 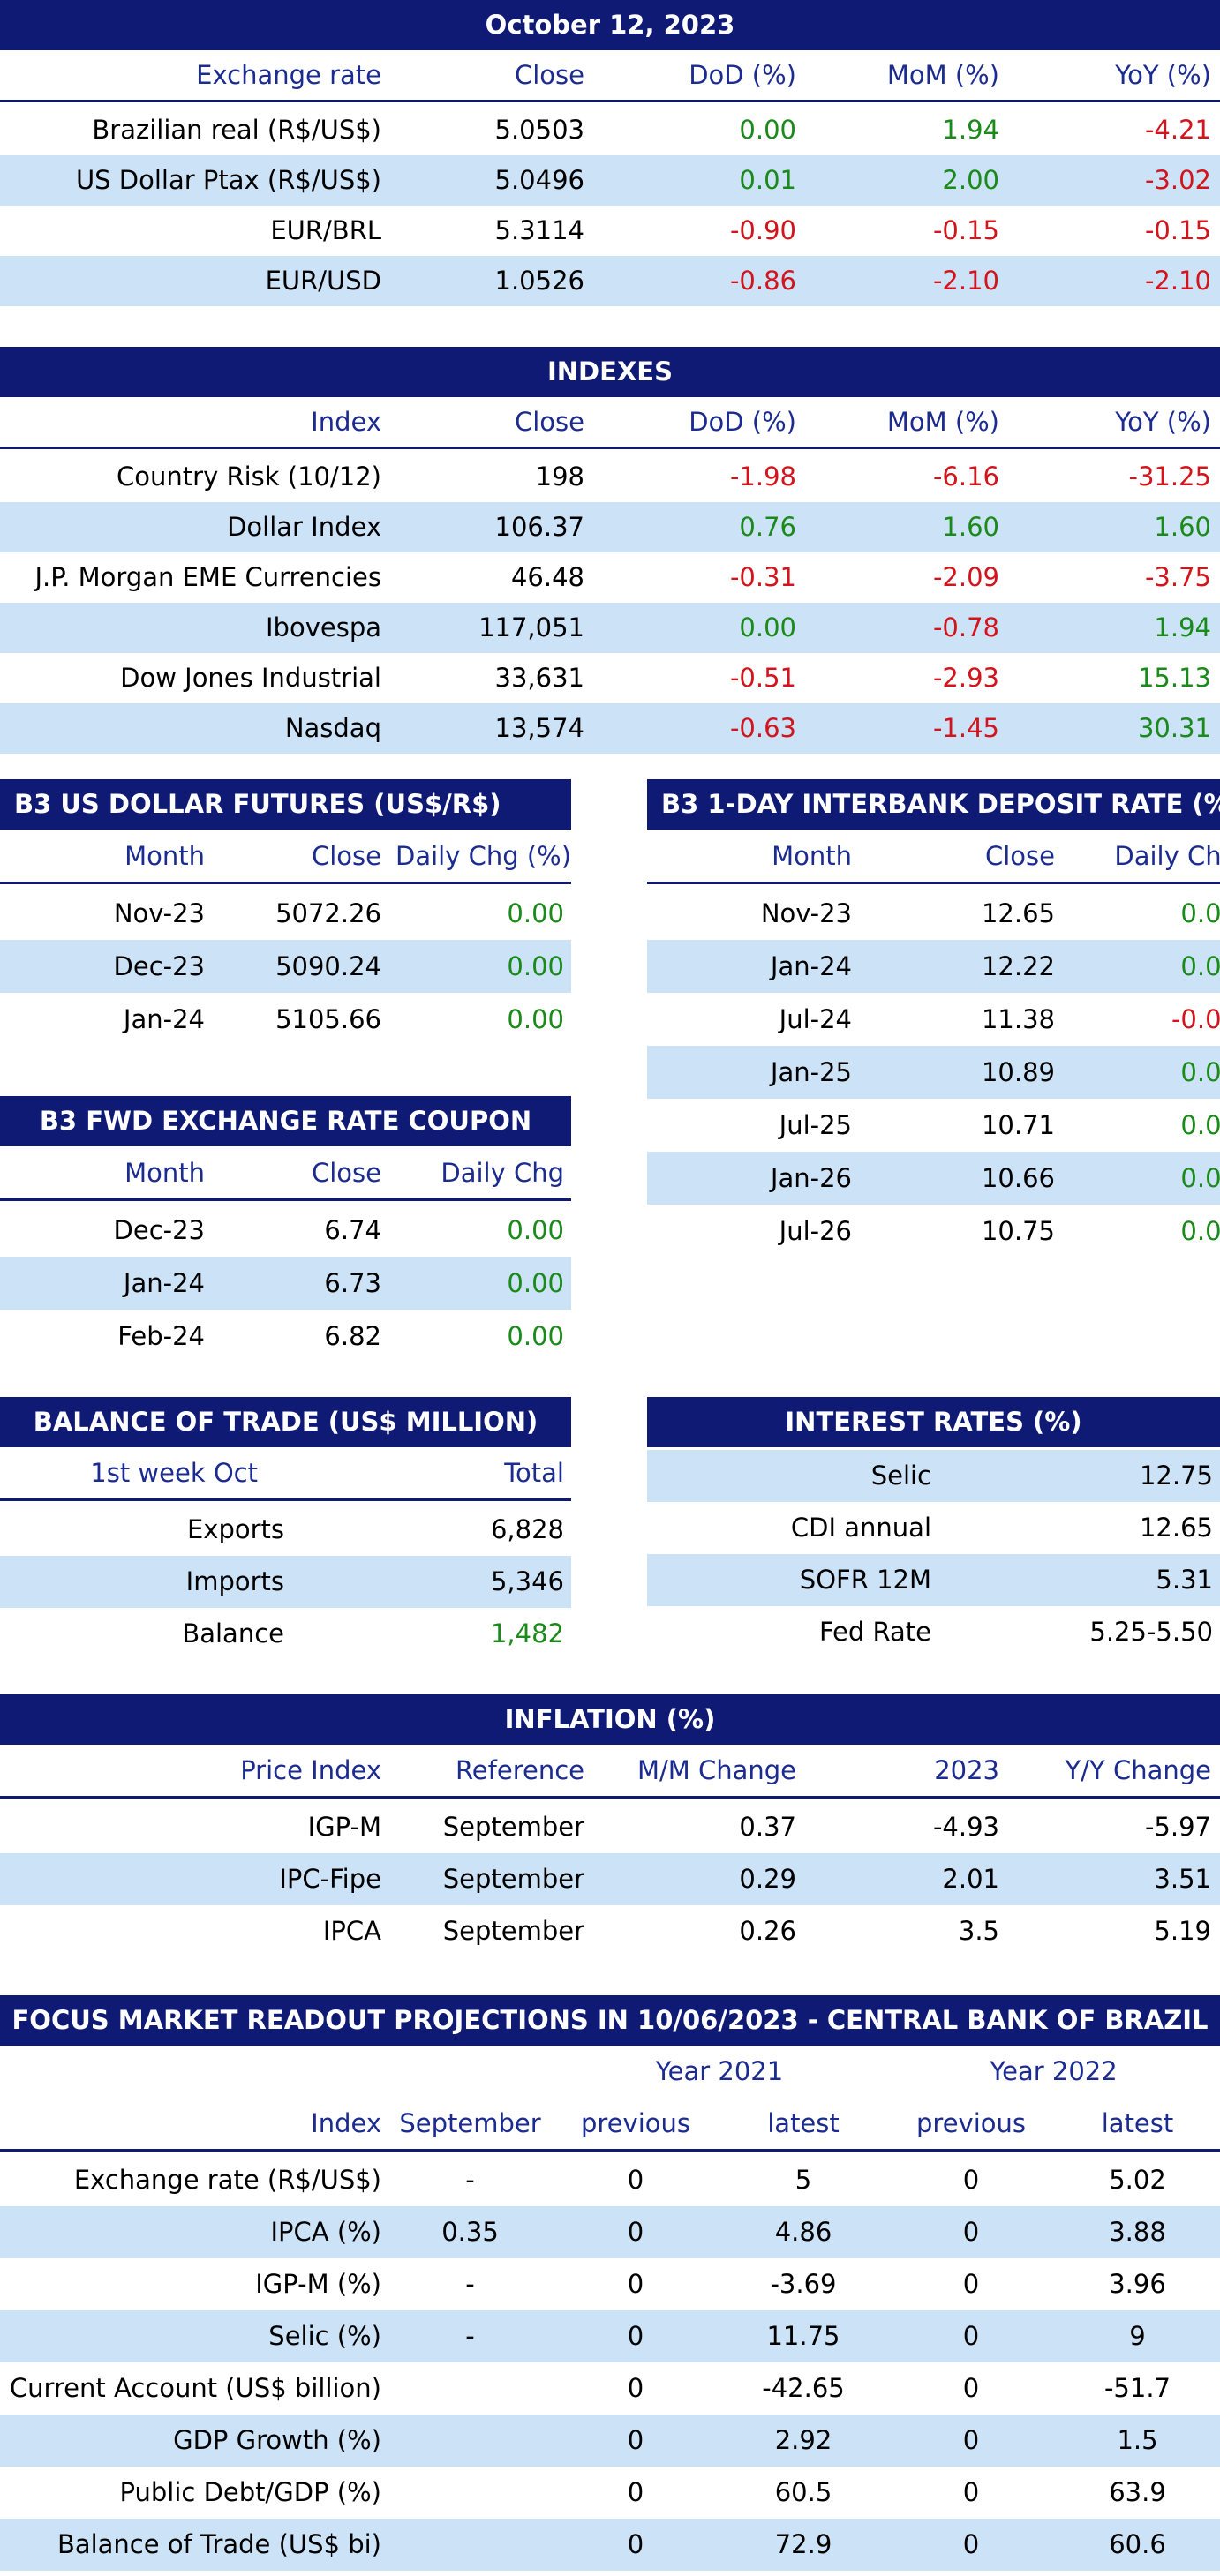 I want to click on row-label: Dow Jones Industrial, so click(x=250, y=678).